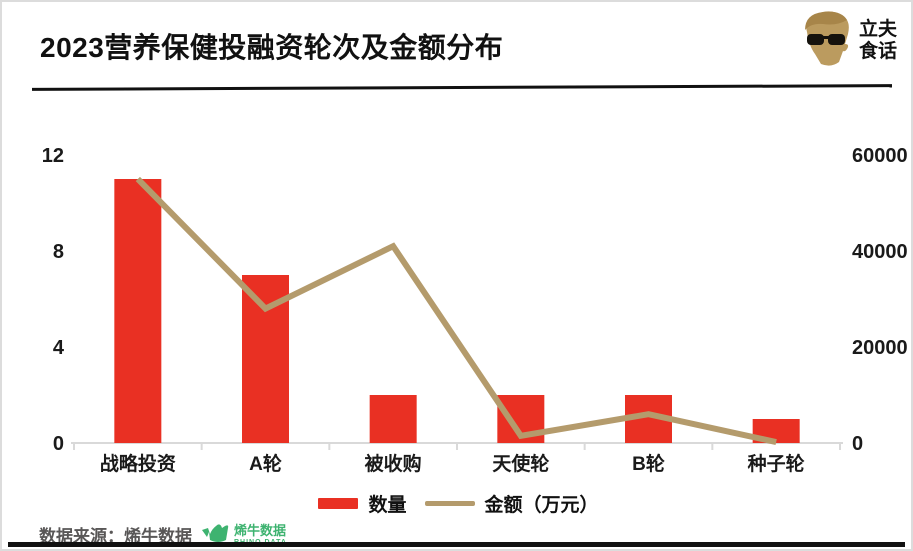  Describe the element at coordinates (776, 463) in the screenshot. I see `category-label: 种子轮` at that location.